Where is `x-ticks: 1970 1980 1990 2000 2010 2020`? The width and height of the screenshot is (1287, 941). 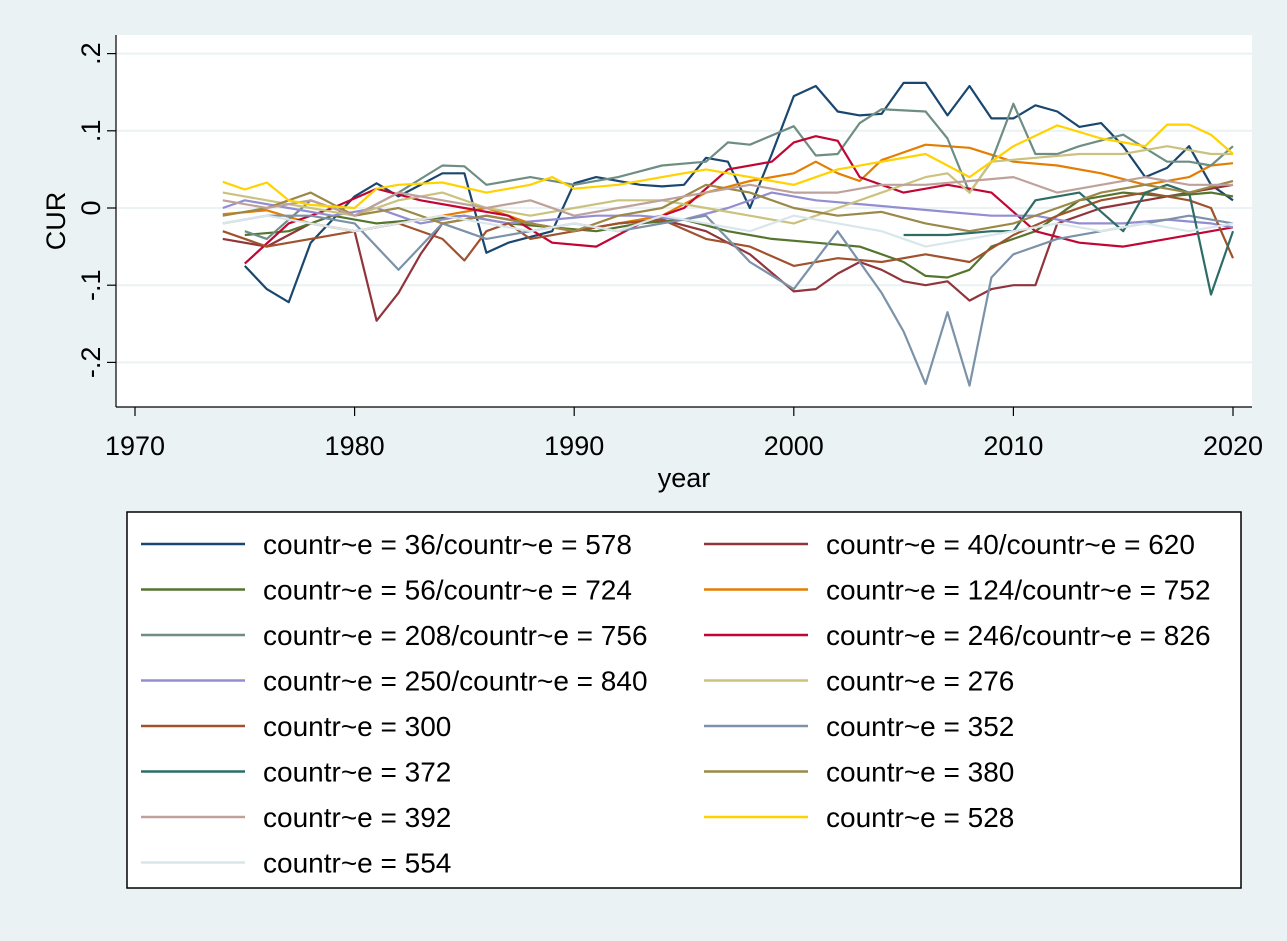
x-ticks: 1970 1980 1990 2000 2010 2020 is located at coordinates (684, 434).